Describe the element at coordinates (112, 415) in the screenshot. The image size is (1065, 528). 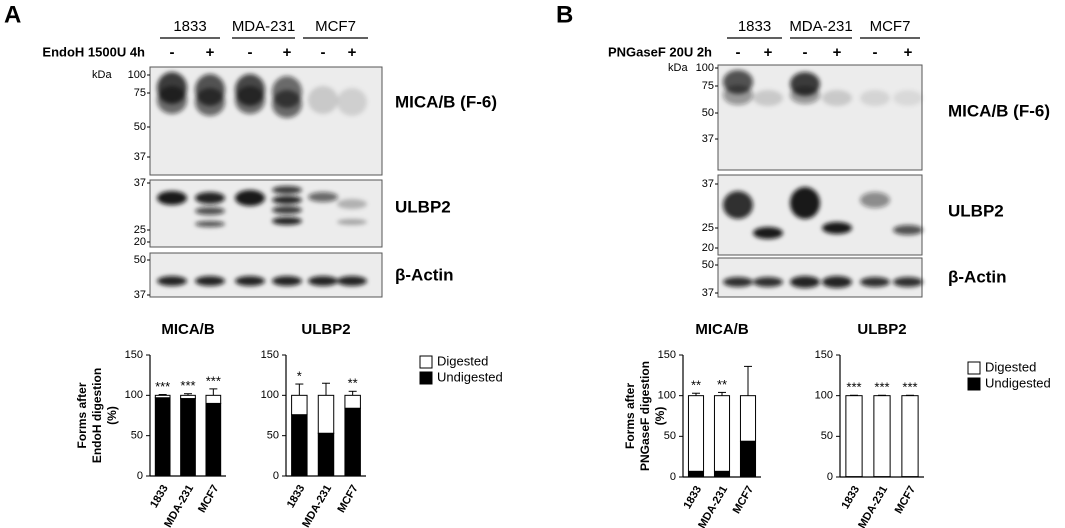
I see `y-axis-label: (%)` at that location.